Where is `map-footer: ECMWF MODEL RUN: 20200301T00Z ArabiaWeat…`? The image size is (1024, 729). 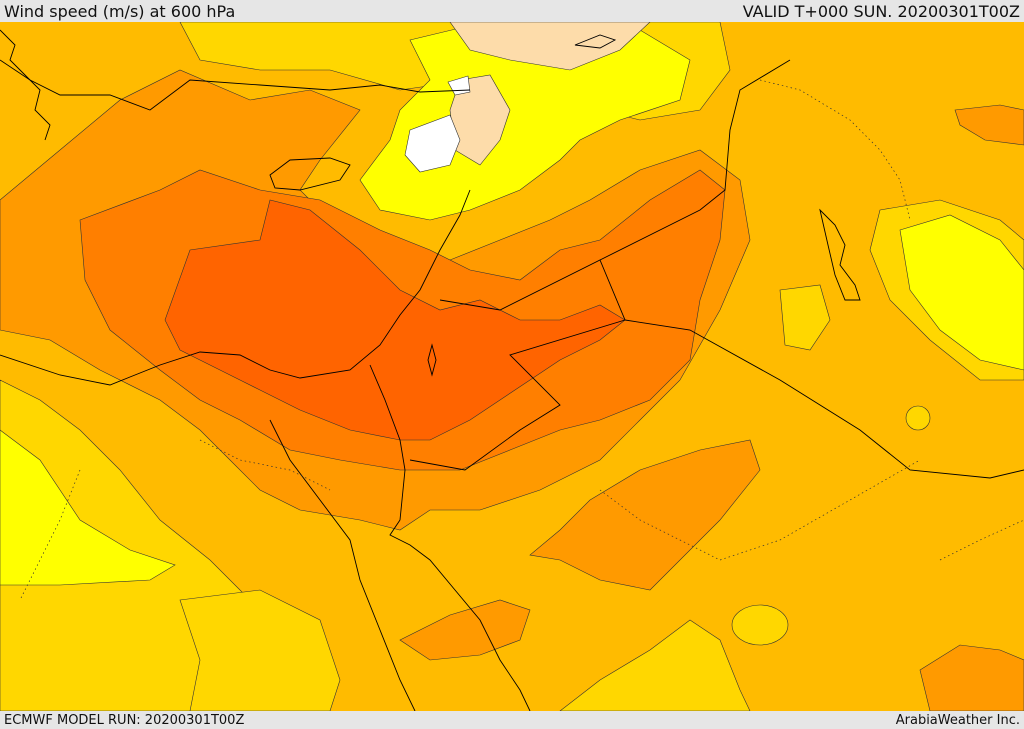 map-footer: ECMWF MODEL RUN: 20200301T00Z ArabiaWeat… is located at coordinates (512, 720).